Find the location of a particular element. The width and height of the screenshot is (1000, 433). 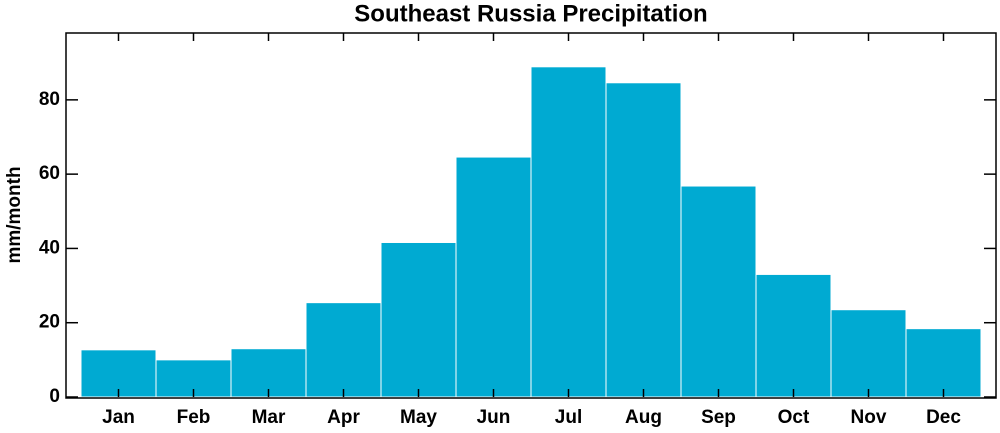

x-tick-label: Jul is located at coordinates (568, 417).